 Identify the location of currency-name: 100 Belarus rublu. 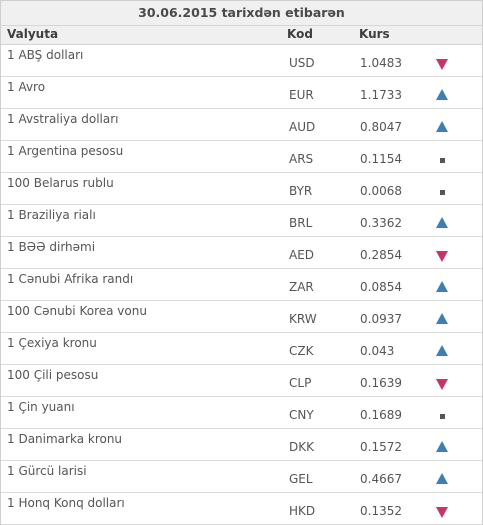
(60, 183).